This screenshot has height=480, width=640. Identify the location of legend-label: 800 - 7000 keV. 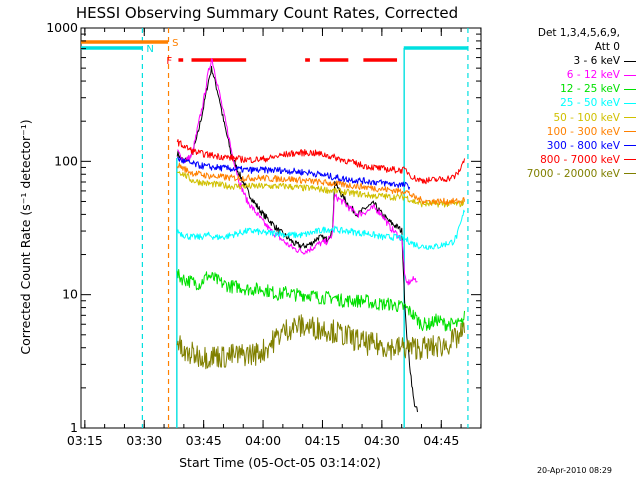
(580, 159).